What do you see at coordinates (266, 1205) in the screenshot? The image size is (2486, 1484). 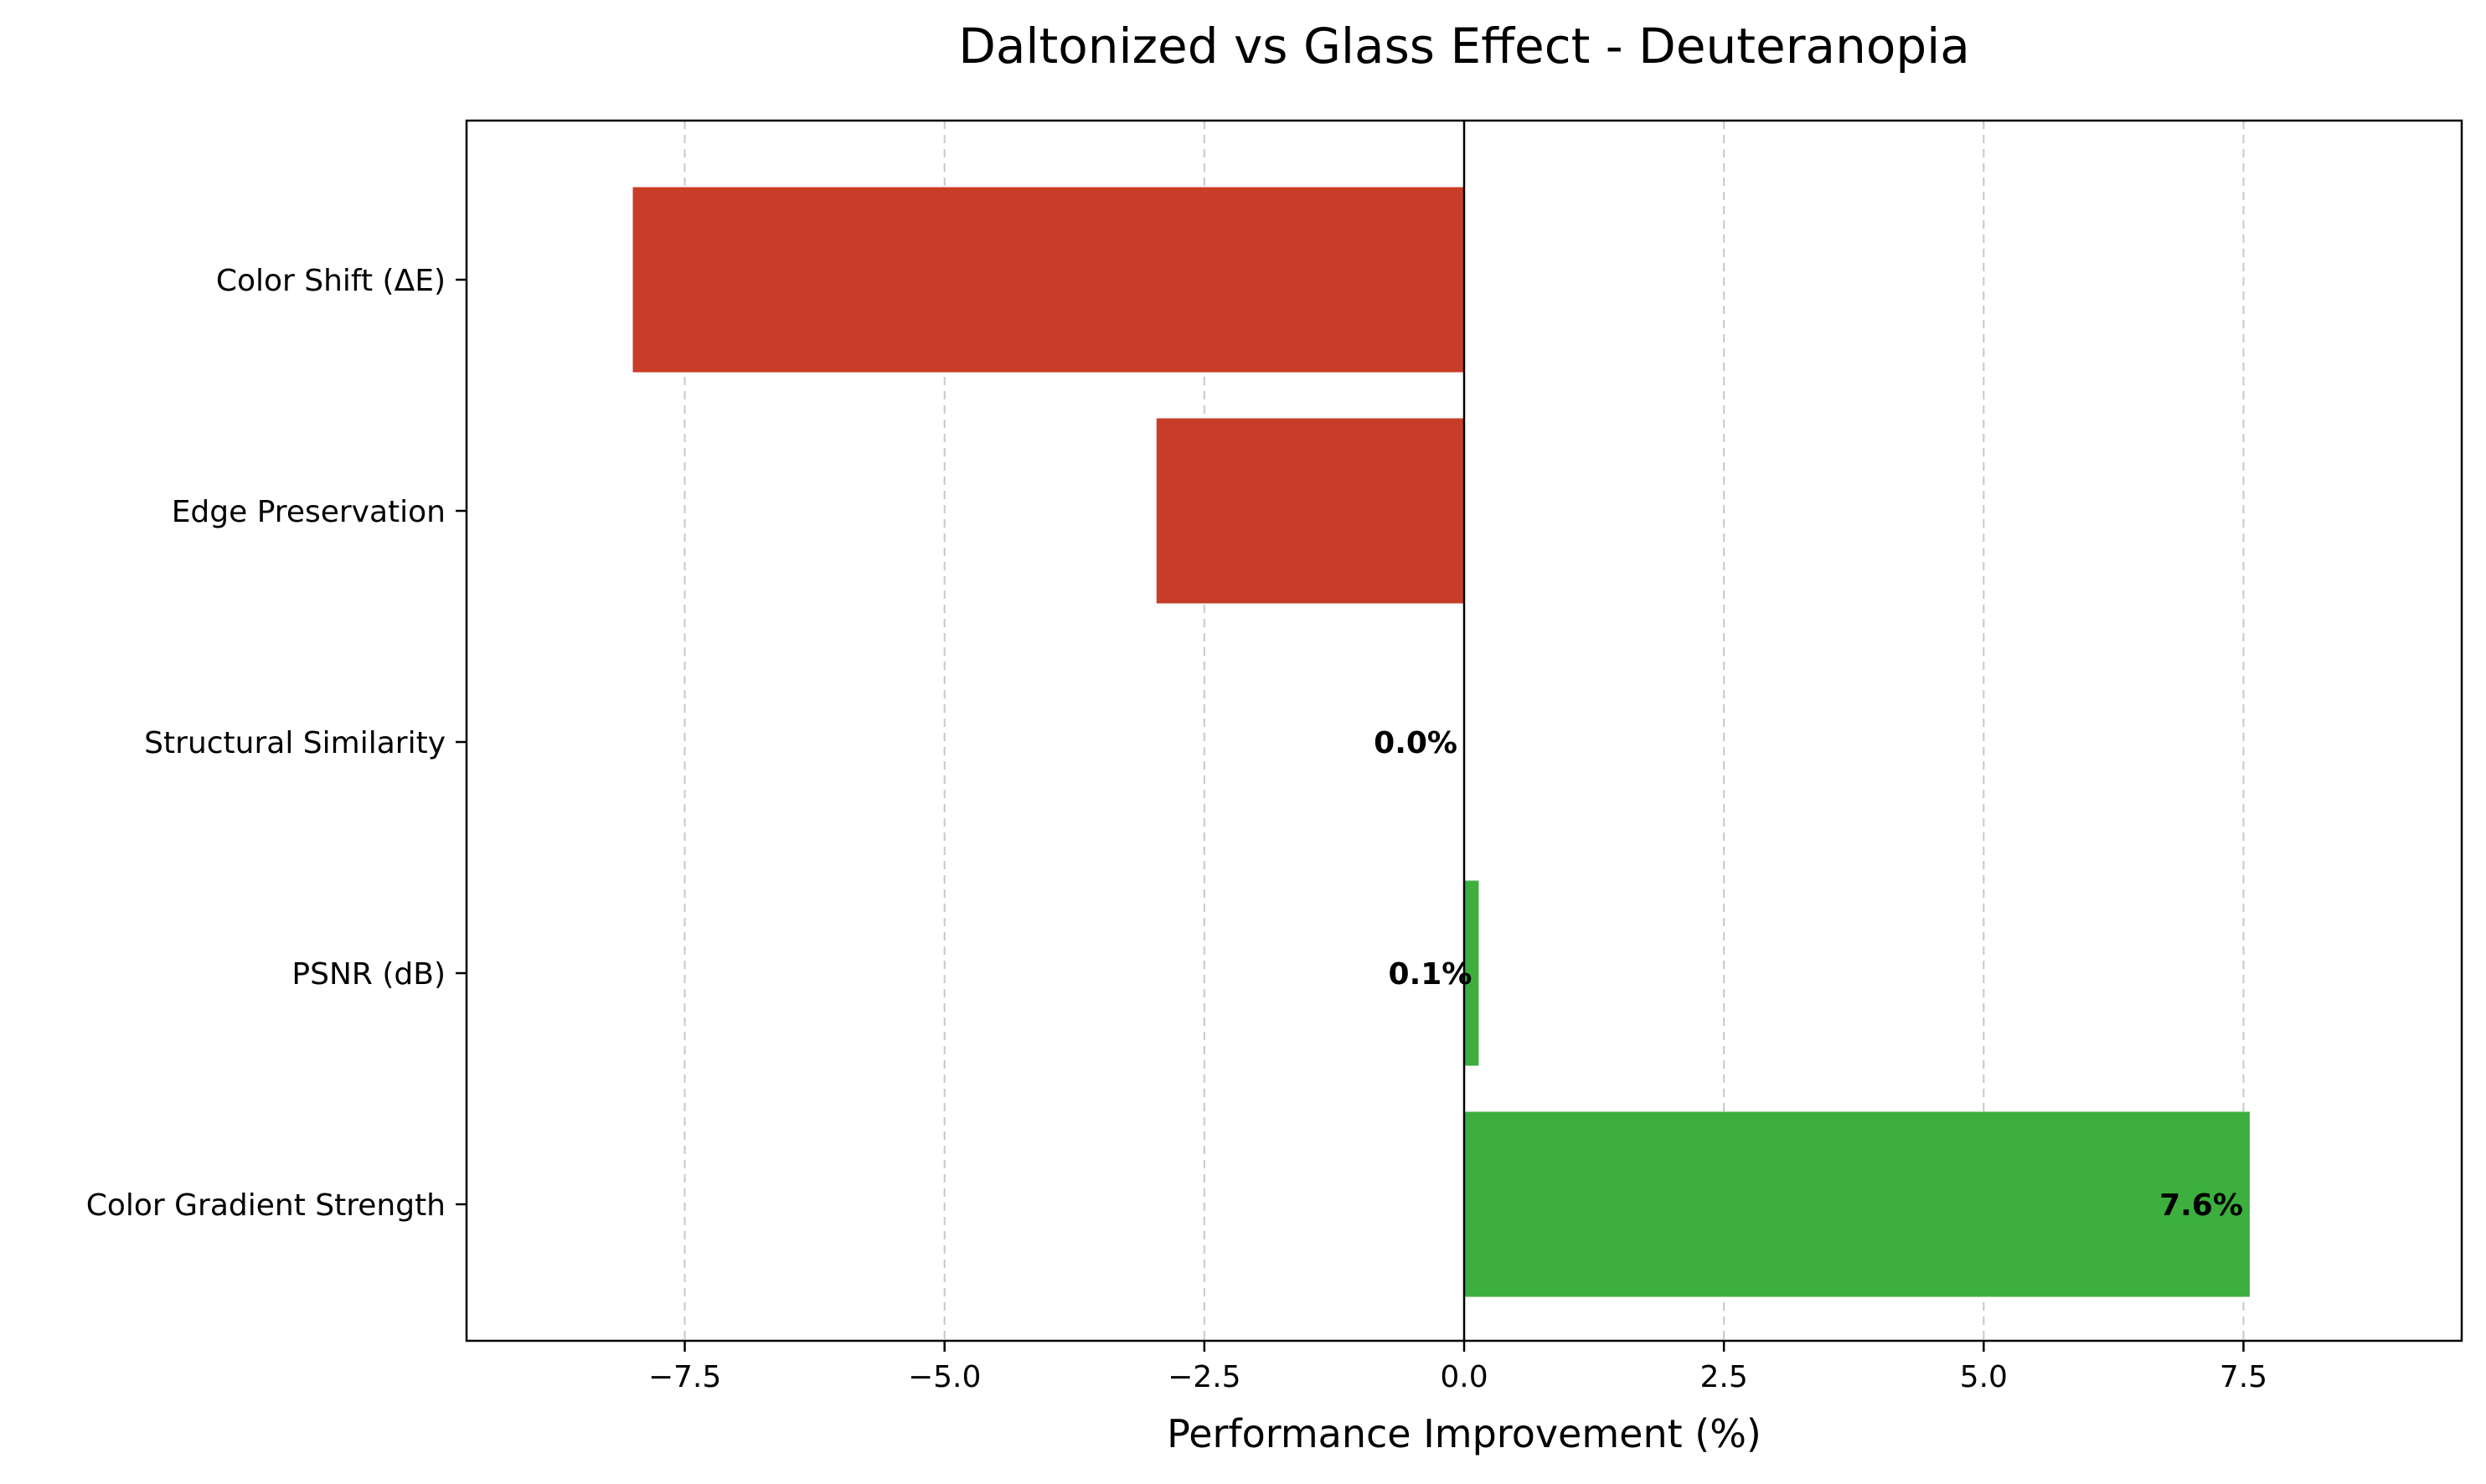 I see `y-tick-label: Color Gradient Strength` at bounding box center [266, 1205].